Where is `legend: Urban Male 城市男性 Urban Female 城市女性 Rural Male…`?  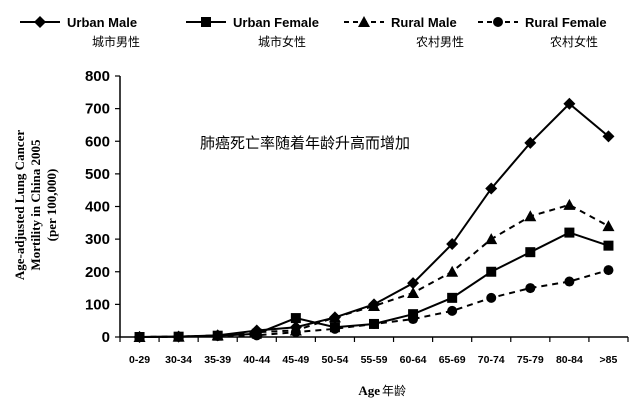 legend: Urban Male 城市男性 Urban Female 城市女性 Rural Male… is located at coordinates (313, 32).